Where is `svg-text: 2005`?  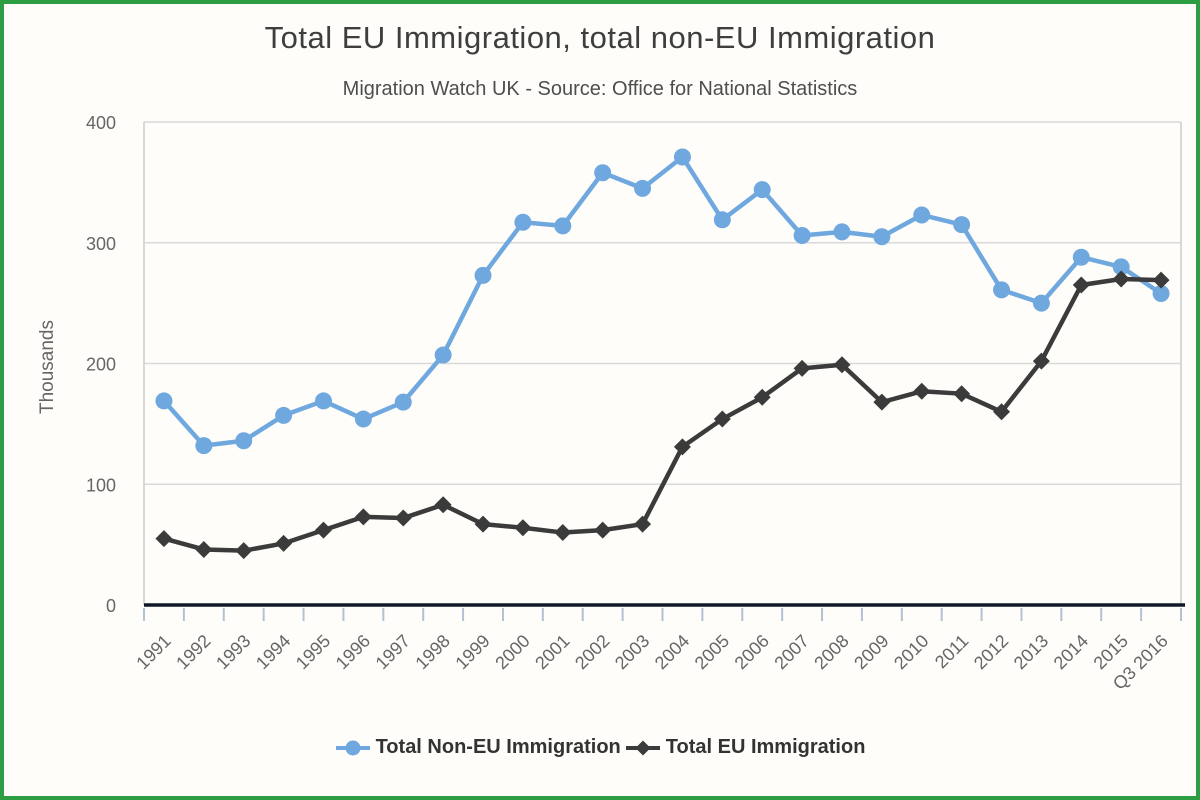 svg-text: 2005 is located at coordinates (712, 652).